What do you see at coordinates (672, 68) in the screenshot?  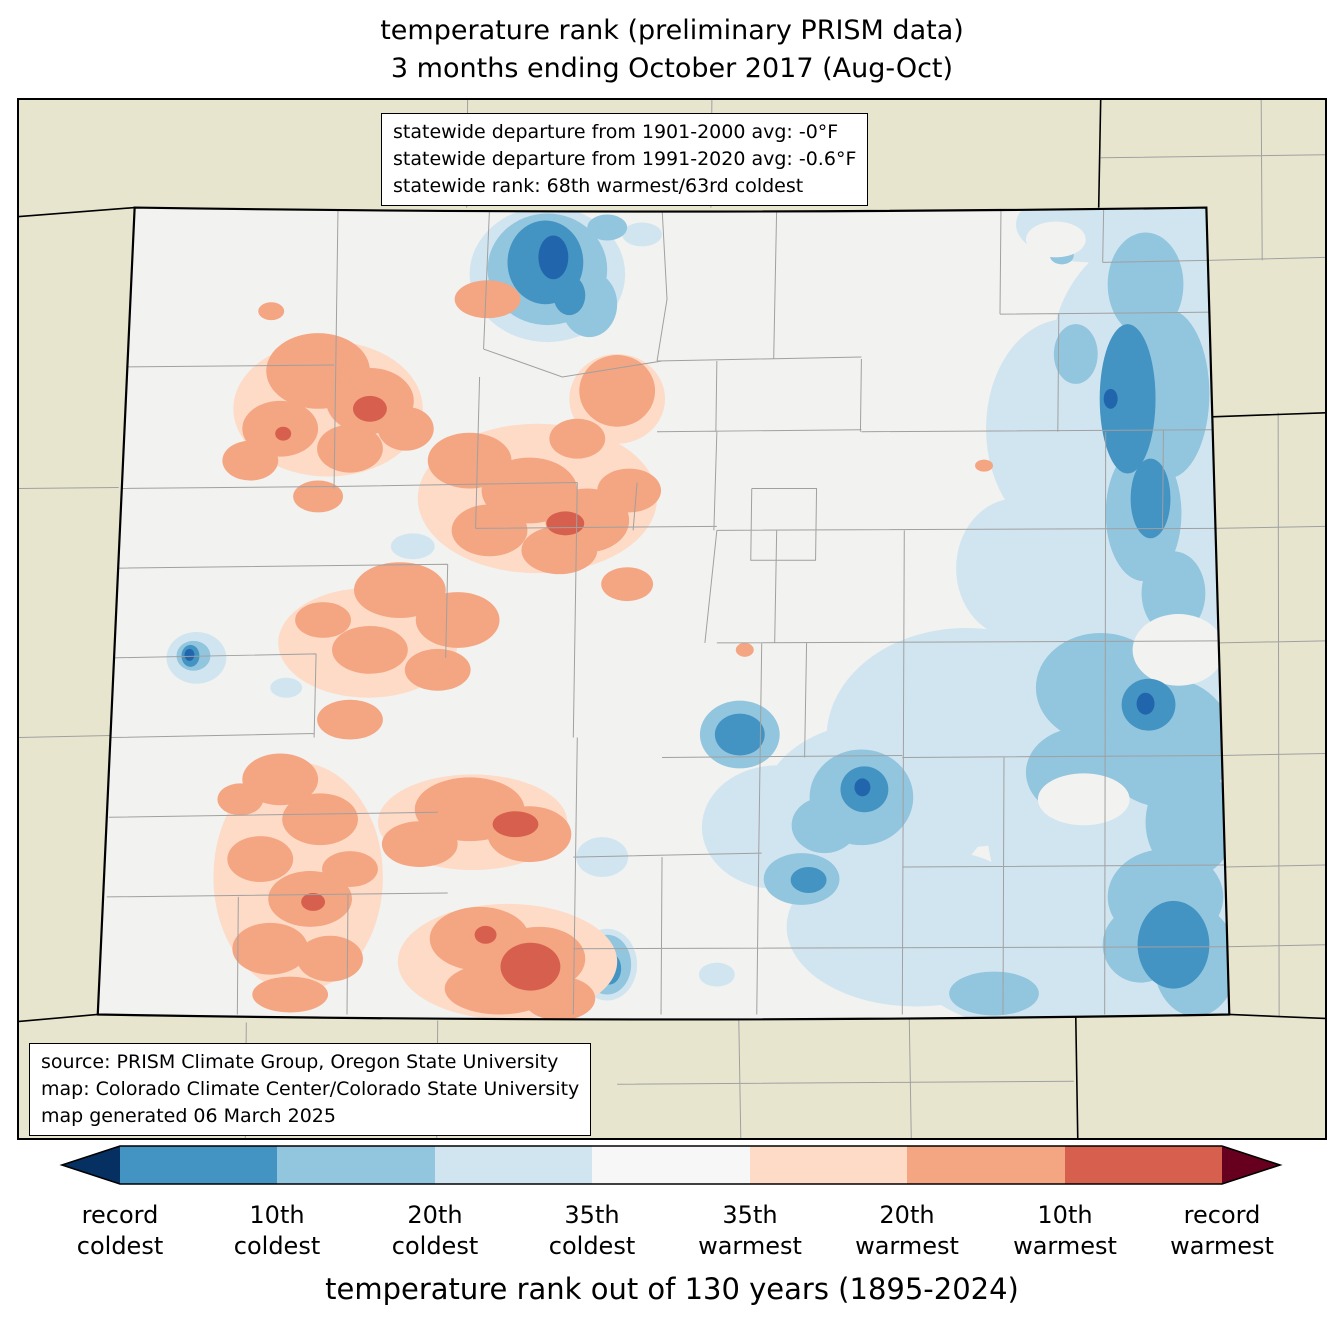 I see `title-line-2: 3 months ending October 2017 (Aug-Oct)` at bounding box center [672, 68].